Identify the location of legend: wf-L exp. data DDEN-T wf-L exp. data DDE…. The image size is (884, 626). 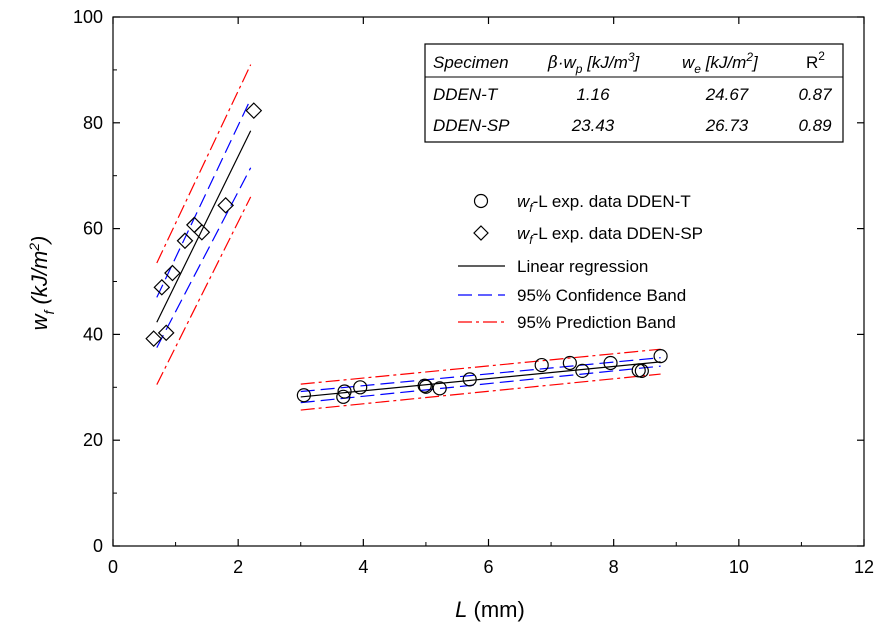
(580, 262).